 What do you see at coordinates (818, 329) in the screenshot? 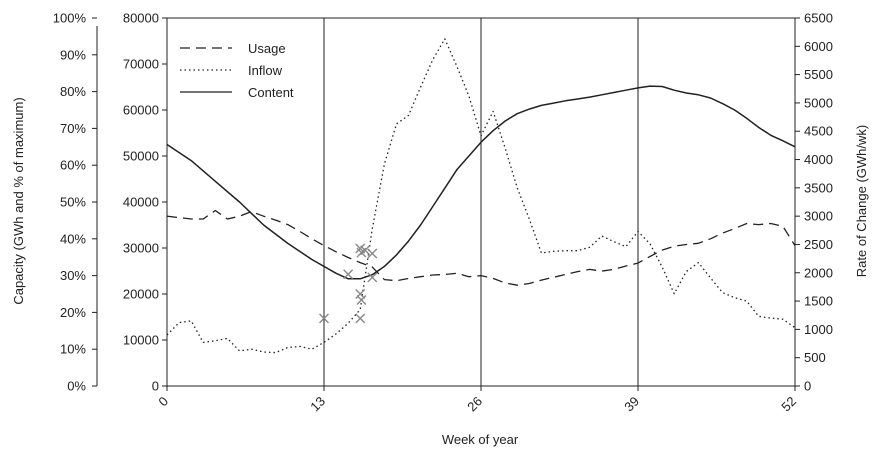
I see `rate-tick-label: 1000` at bounding box center [818, 329].